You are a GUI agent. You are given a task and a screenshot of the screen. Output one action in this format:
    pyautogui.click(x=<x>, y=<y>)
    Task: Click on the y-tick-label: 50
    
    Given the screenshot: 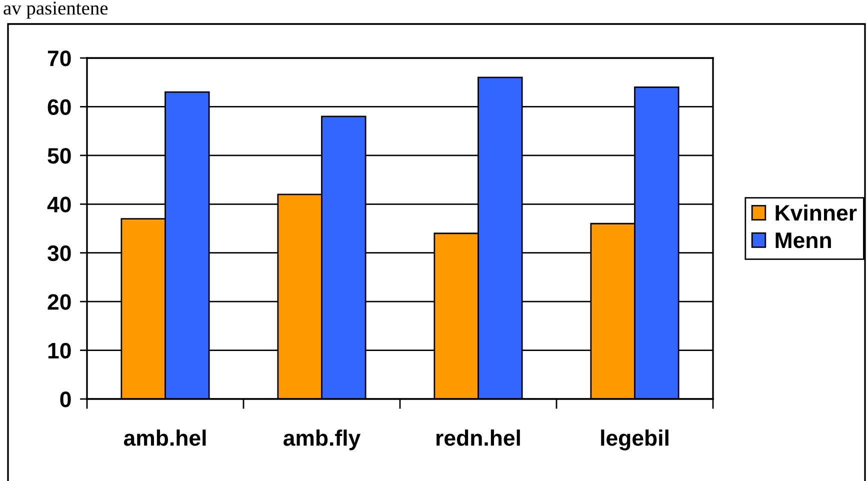 What is the action you would take?
    pyautogui.click(x=59, y=156)
    